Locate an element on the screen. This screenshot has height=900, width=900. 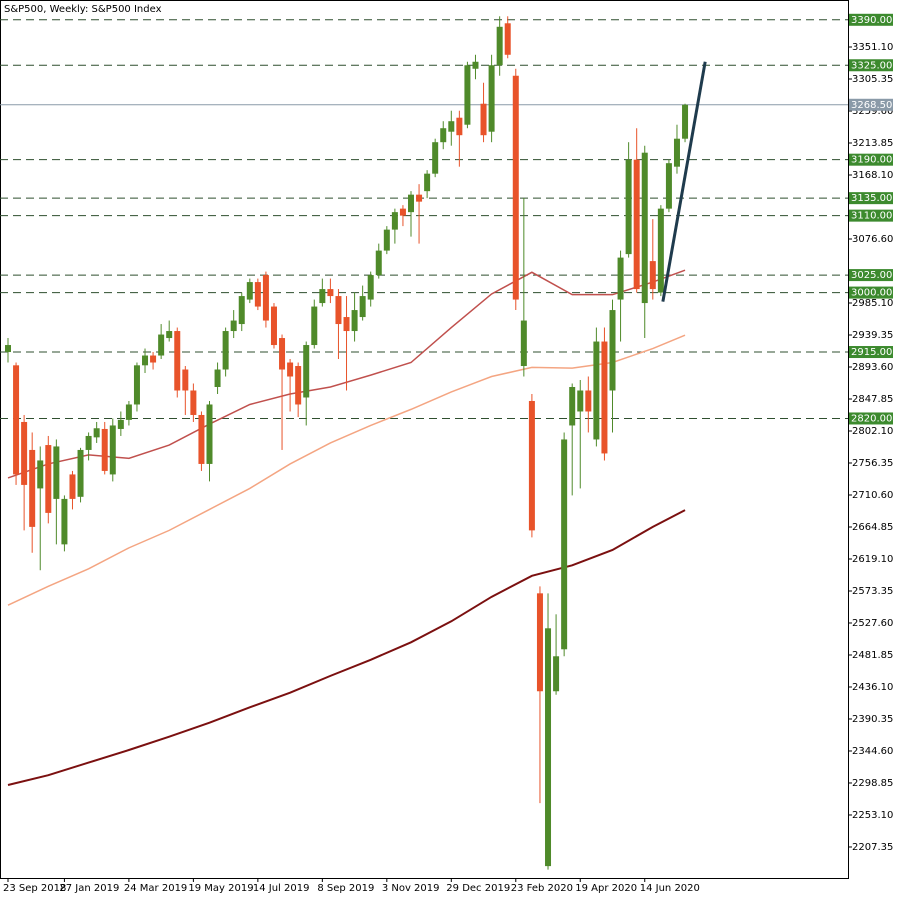
level-label: 3110.00 is located at coordinates (871, 216).